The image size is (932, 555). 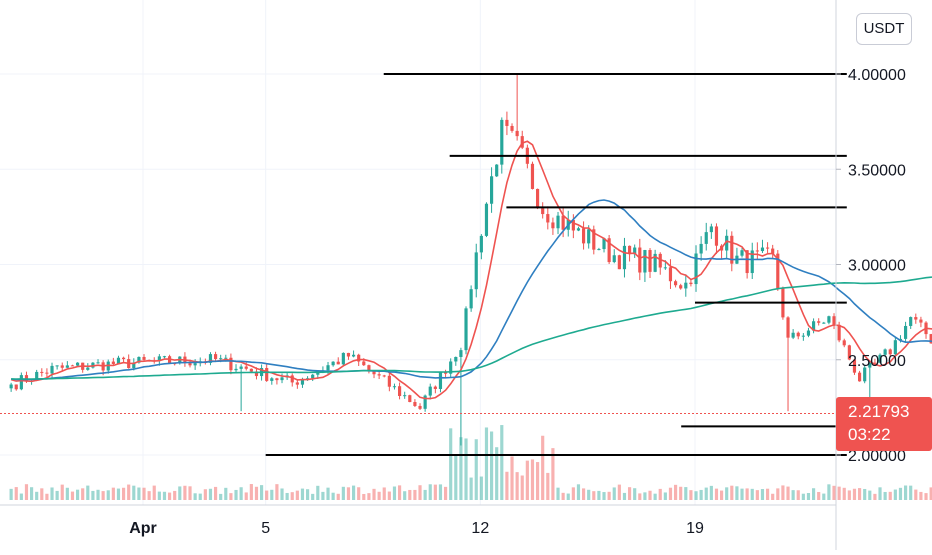 What do you see at coordinates (884, 29) in the screenshot?
I see `currency-button: USDT` at bounding box center [884, 29].